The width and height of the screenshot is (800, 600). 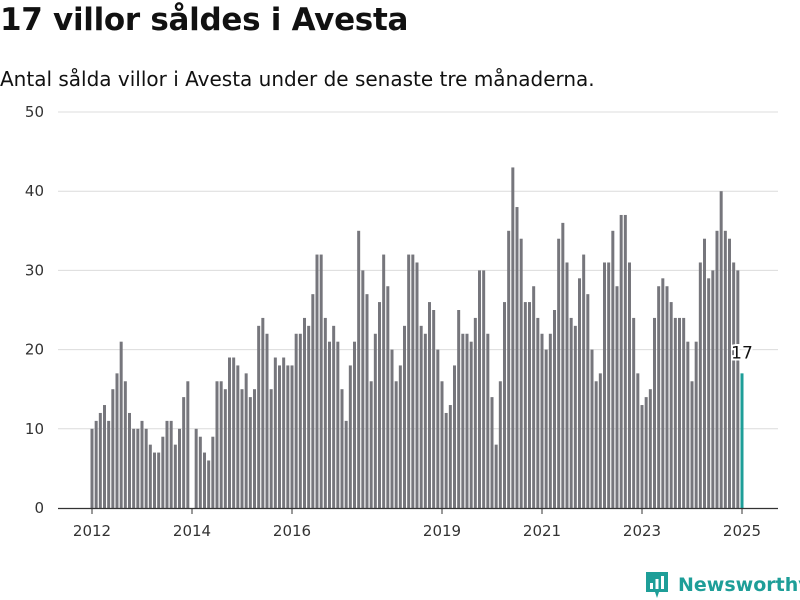 What do you see at coordinates (34, 112) in the screenshot?
I see `y-tick-label: 50` at bounding box center [34, 112].